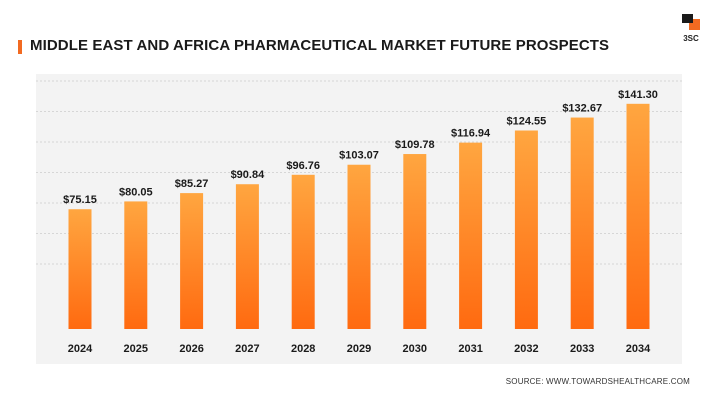 The width and height of the screenshot is (720, 400). Describe the element at coordinates (415, 349) in the screenshot. I see `x-tick-2030: 2030` at that location.